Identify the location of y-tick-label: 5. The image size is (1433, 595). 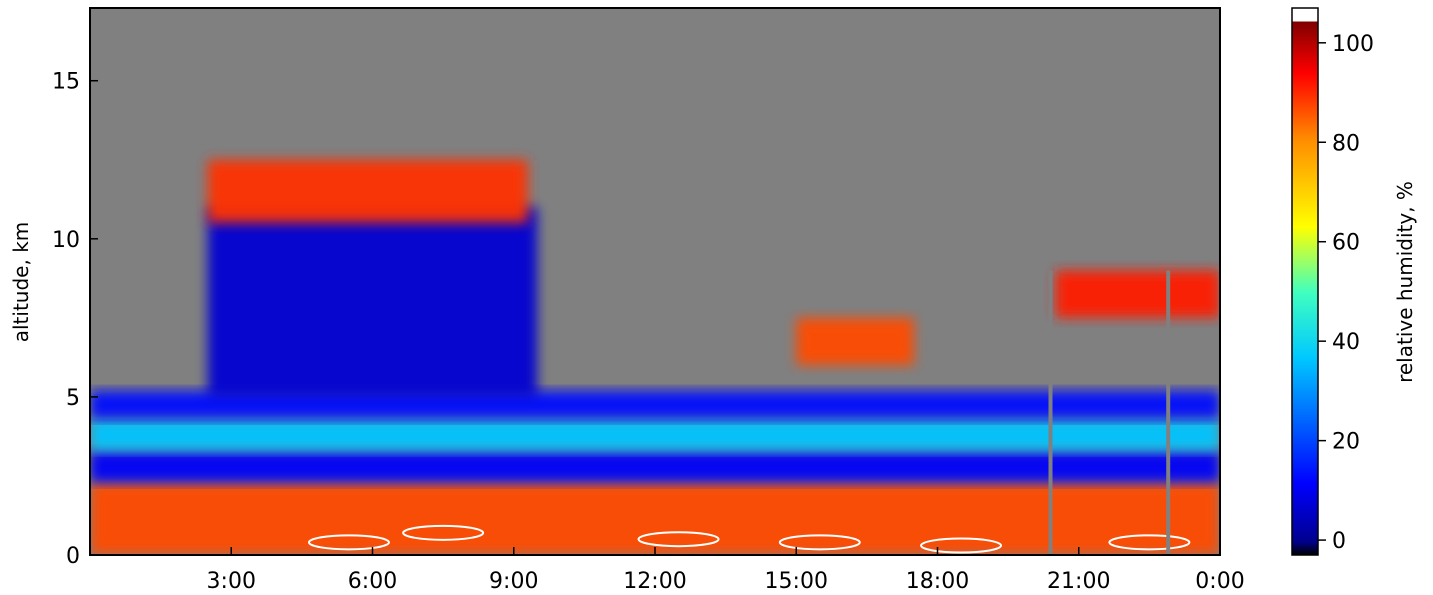
(73, 398).